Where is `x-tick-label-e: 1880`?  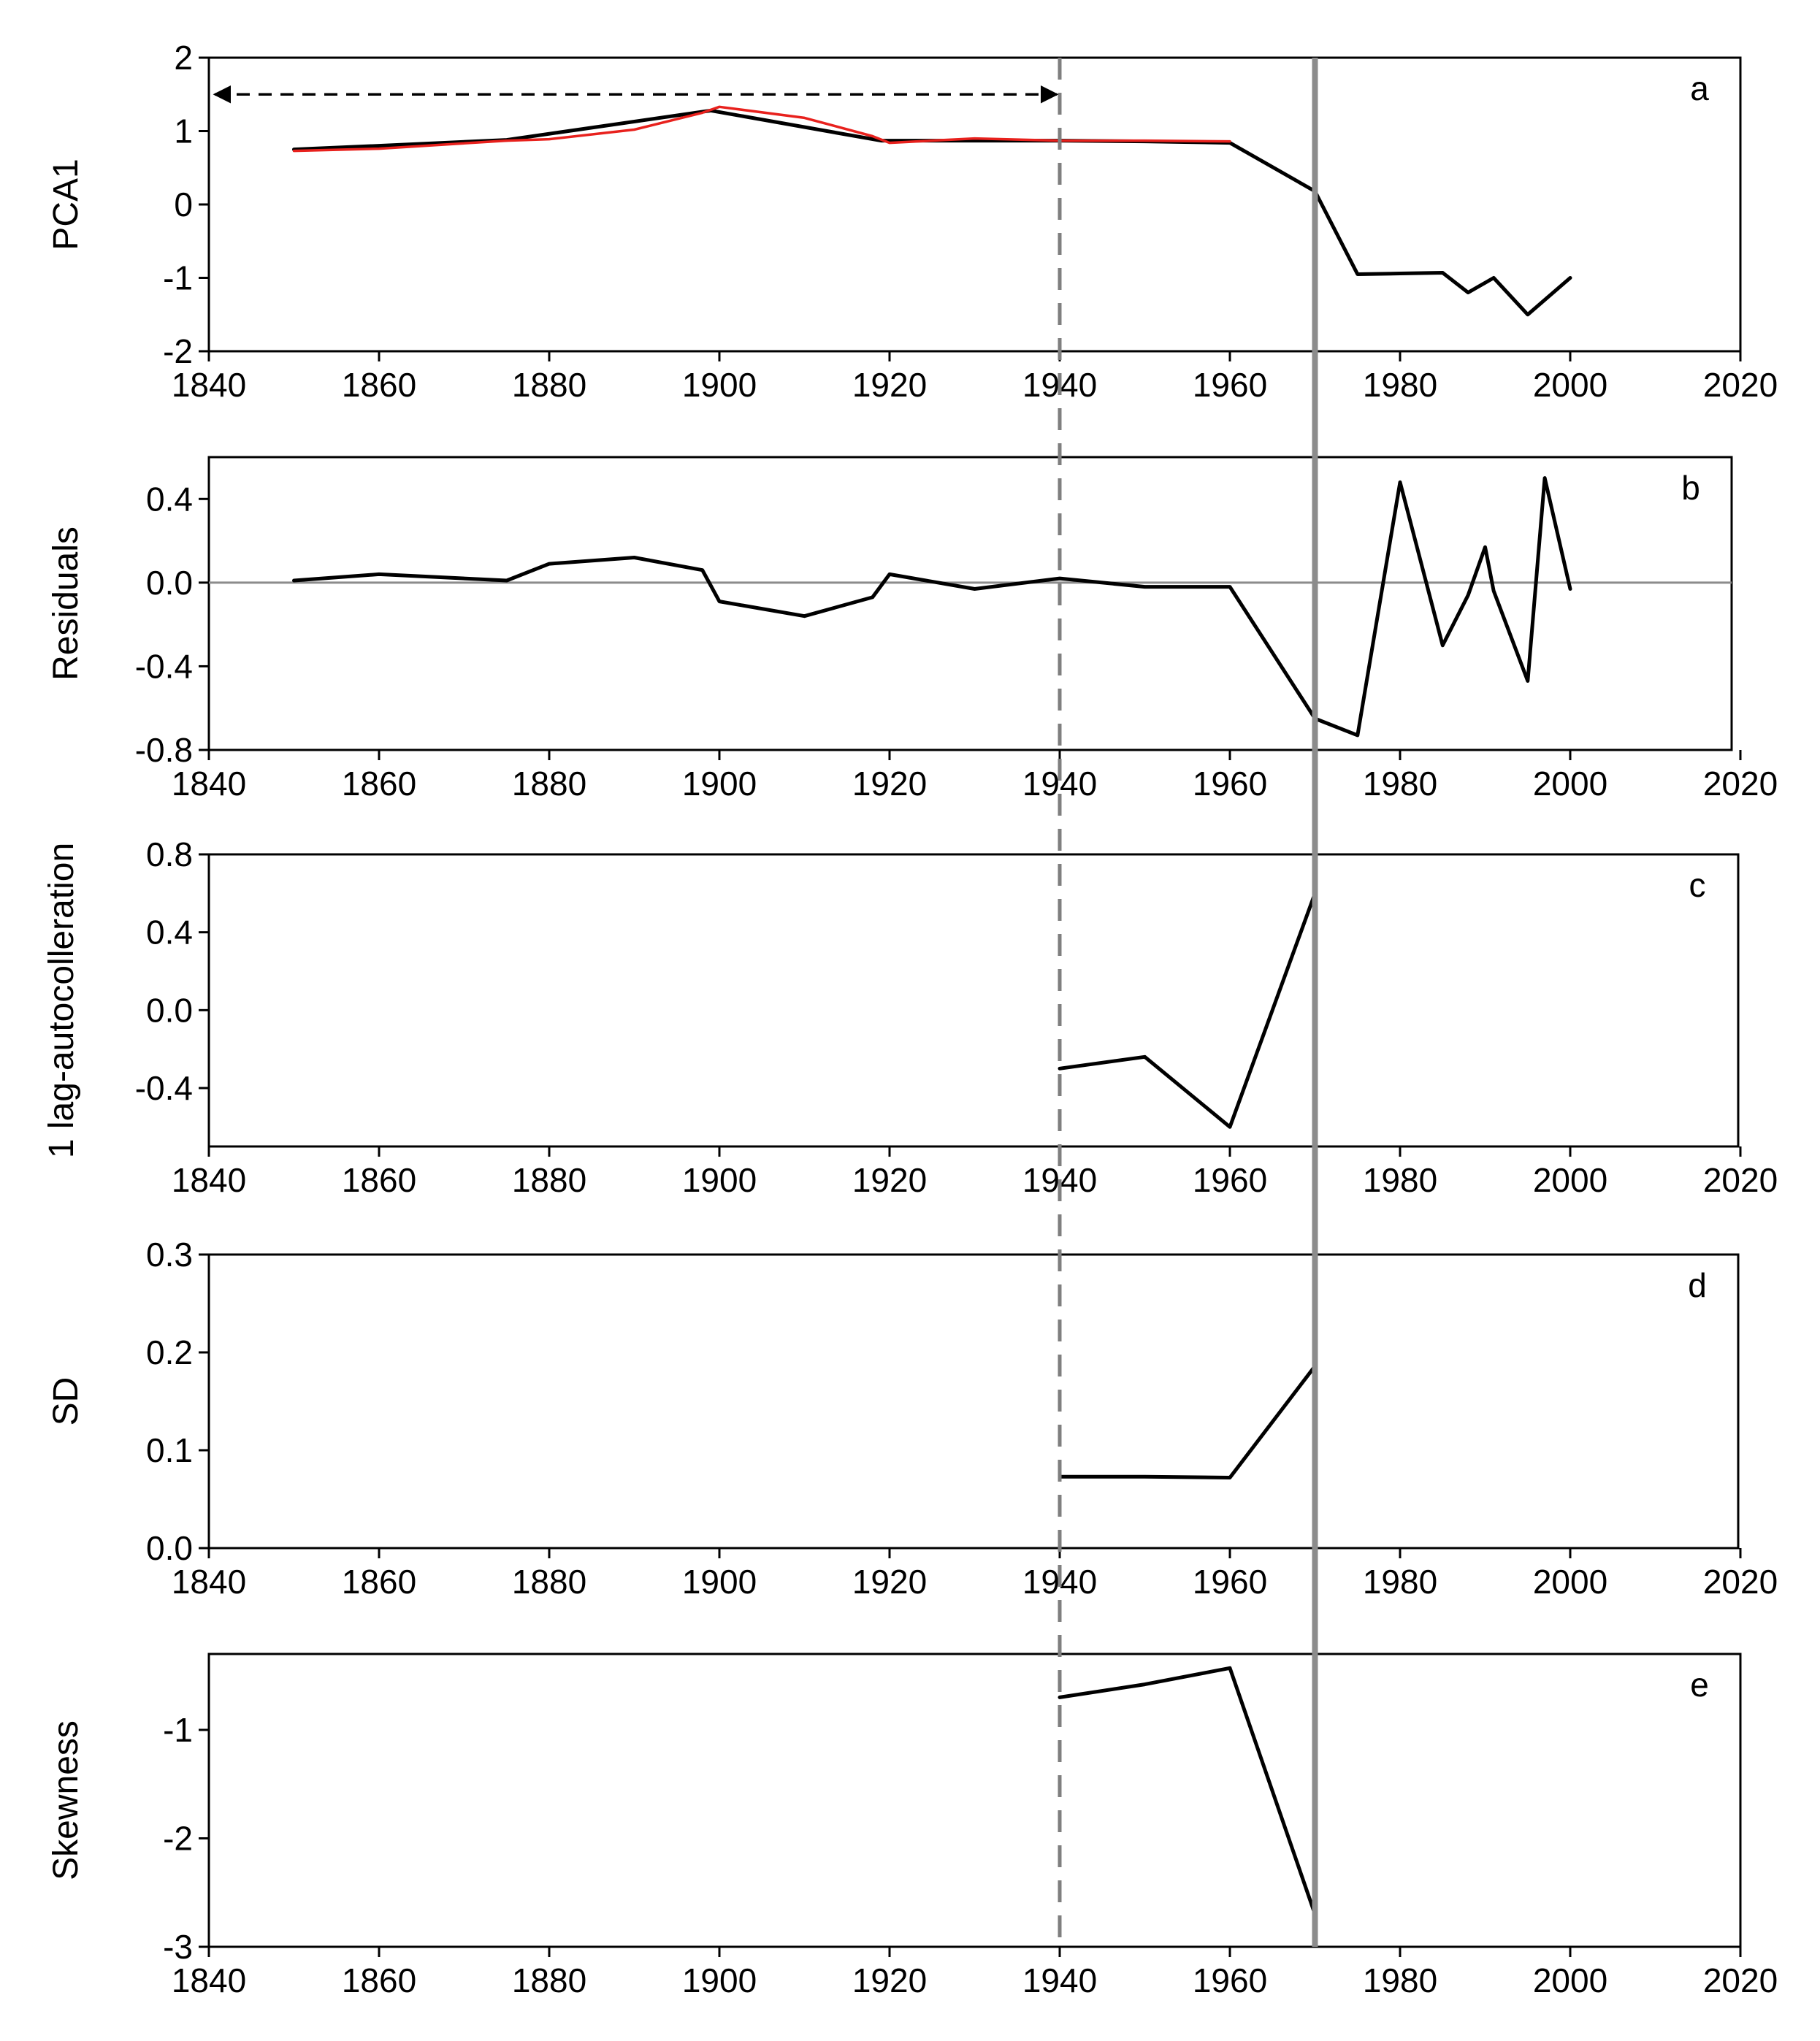
x-tick-label-e: 1880 is located at coordinates (549, 1980).